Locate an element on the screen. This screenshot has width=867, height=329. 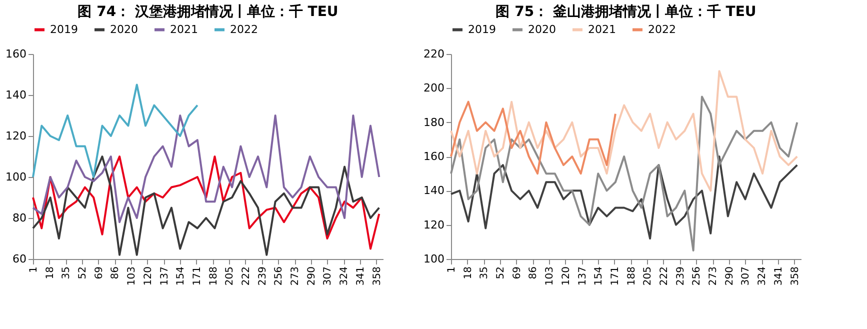
y-tick-label: 200 is located at coordinates (434, 88).